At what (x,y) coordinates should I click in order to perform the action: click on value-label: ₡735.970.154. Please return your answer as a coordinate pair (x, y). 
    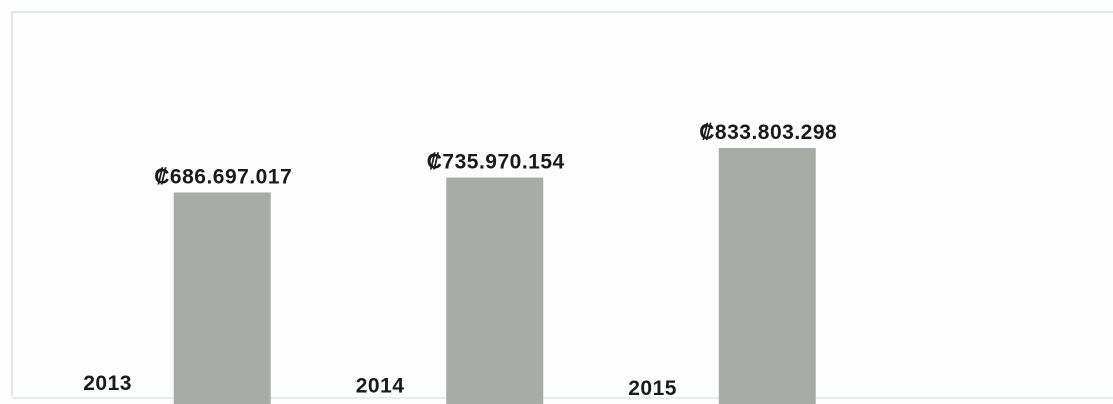
    Looking at the image, I should click on (496, 162).